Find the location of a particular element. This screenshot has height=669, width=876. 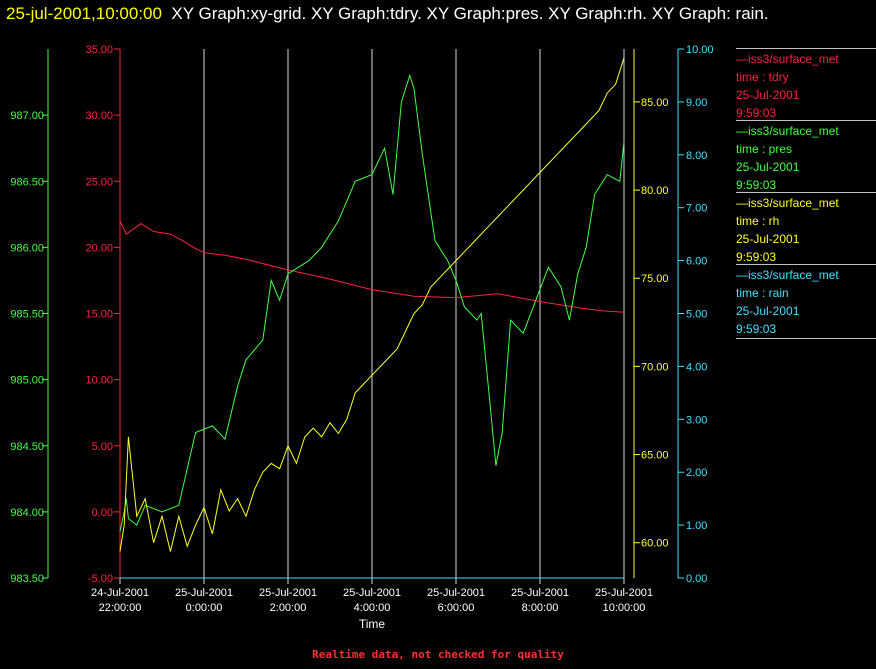

x-tick-label-time: 2:00:00 is located at coordinates (288, 608).